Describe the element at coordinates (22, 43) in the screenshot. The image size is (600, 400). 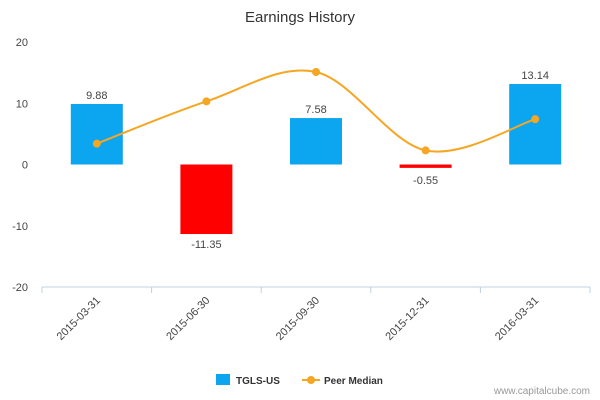
I see `y-tick-label: 20` at that location.